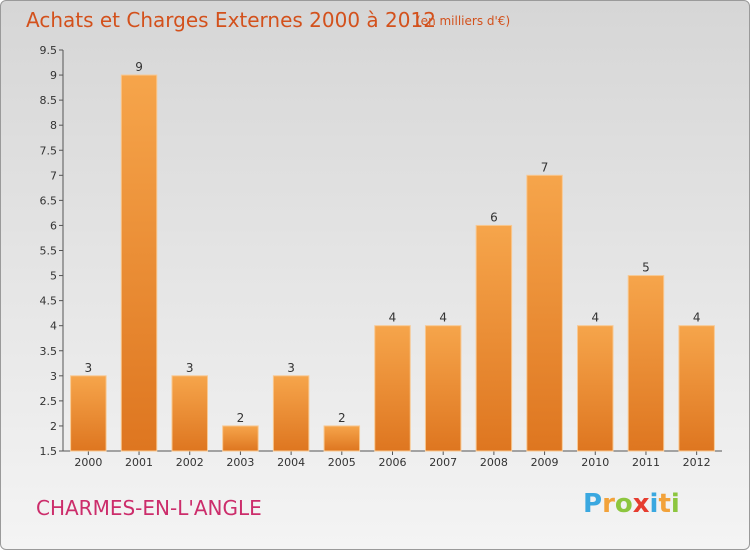 The width and height of the screenshot is (750, 550). What do you see at coordinates (53, 426) in the screenshot?
I see `y-tick-label: 2` at bounding box center [53, 426].